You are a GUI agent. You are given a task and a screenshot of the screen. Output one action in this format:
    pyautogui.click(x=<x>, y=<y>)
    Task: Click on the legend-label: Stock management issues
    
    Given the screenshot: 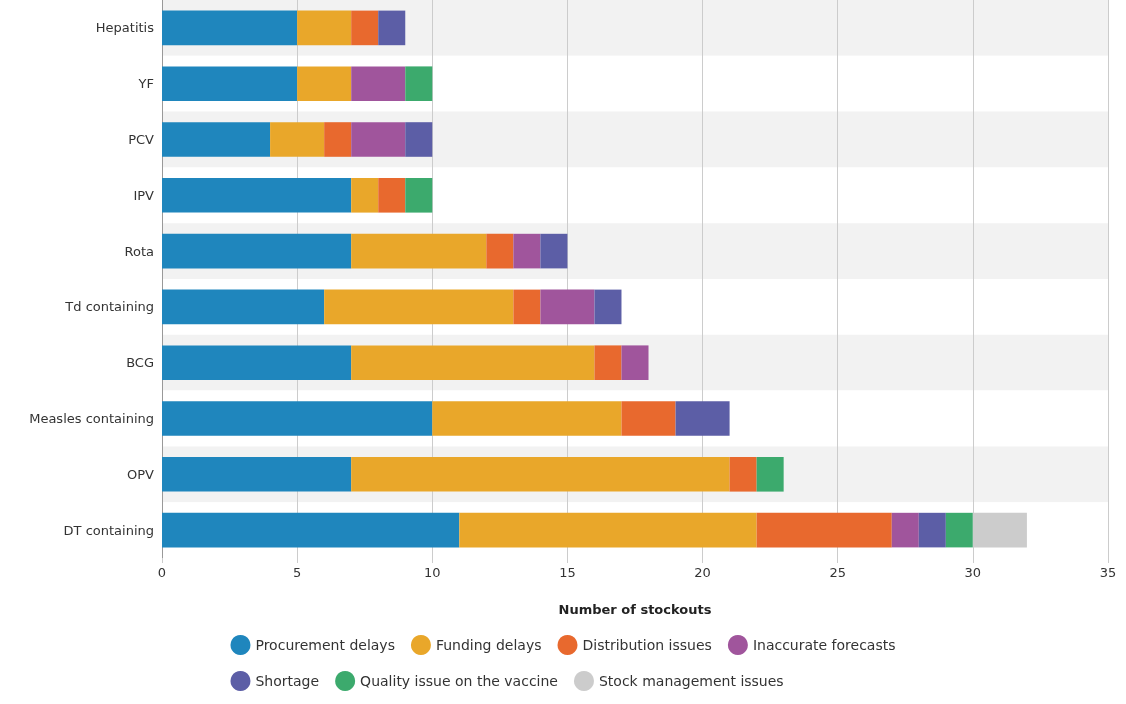 What is the action you would take?
    pyautogui.click(x=691, y=681)
    